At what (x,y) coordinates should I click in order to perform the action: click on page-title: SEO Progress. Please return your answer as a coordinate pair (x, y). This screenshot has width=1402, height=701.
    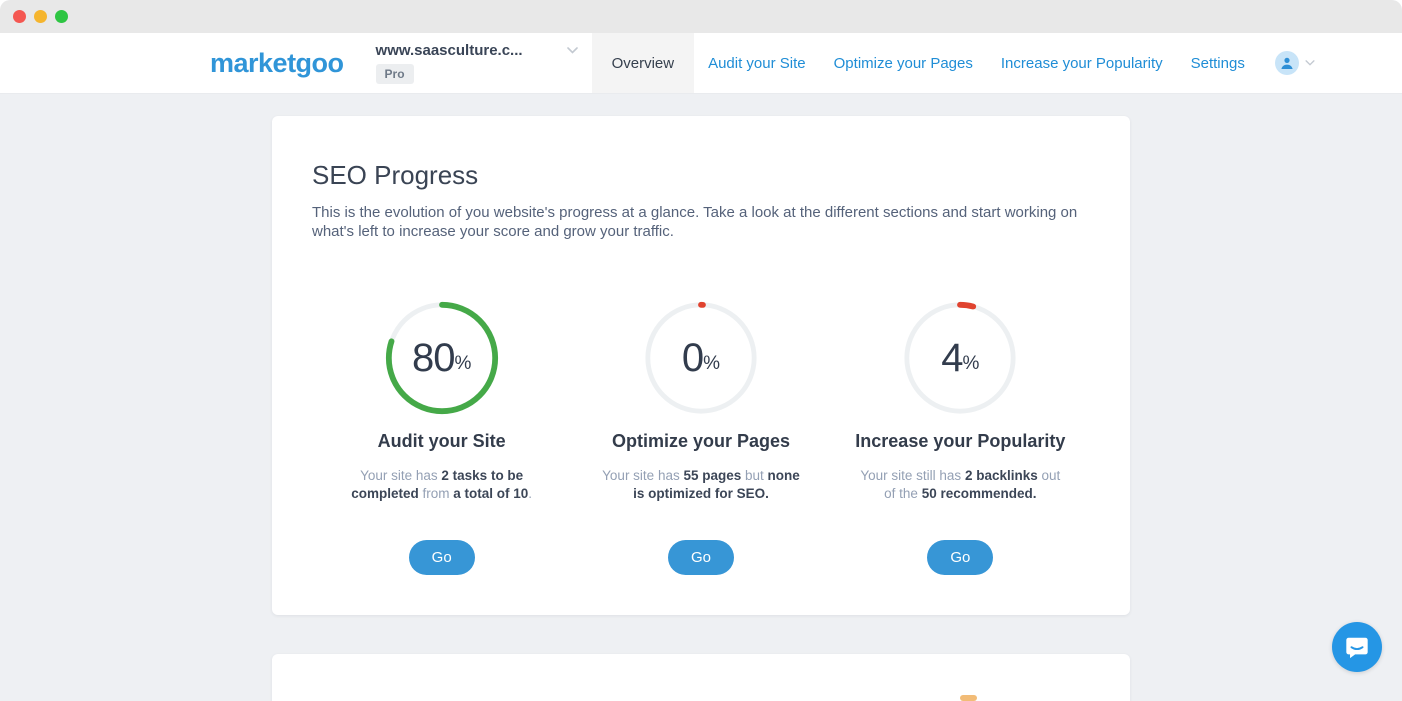
    Looking at the image, I should click on (395, 175).